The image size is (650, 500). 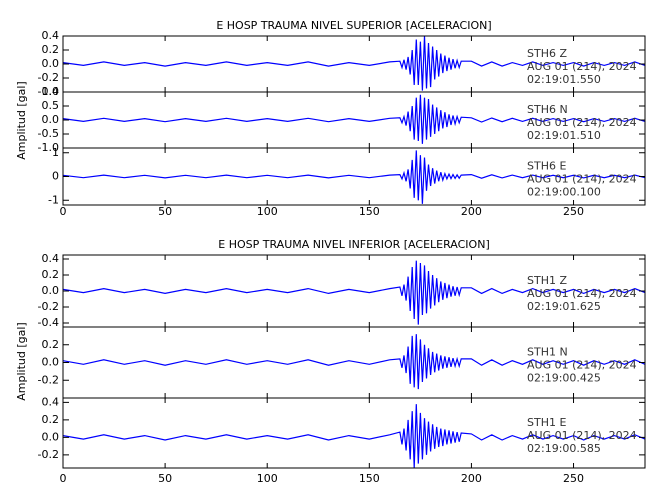 I want to click on y-tick-label: 0.5, so click(x=51, y=105).